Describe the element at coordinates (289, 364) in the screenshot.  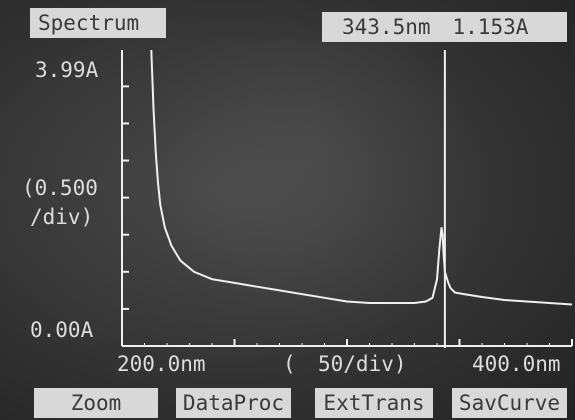
I see `x-axis-scale-open: (` at that location.